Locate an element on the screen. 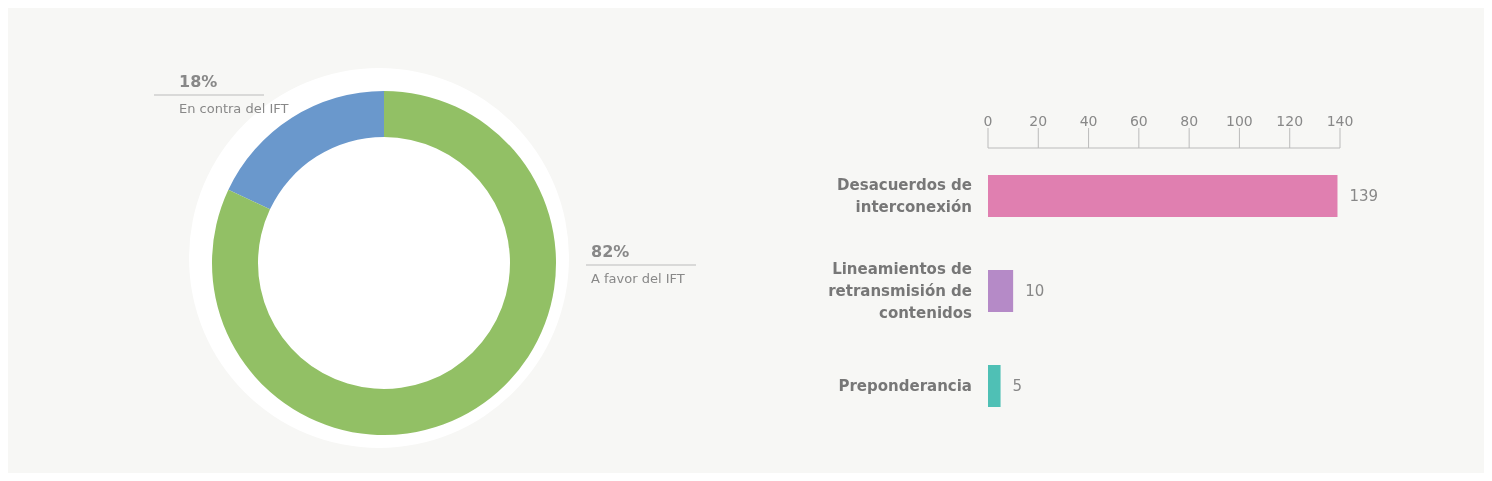  data-label: 139 is located at coordinates (1364, 196).